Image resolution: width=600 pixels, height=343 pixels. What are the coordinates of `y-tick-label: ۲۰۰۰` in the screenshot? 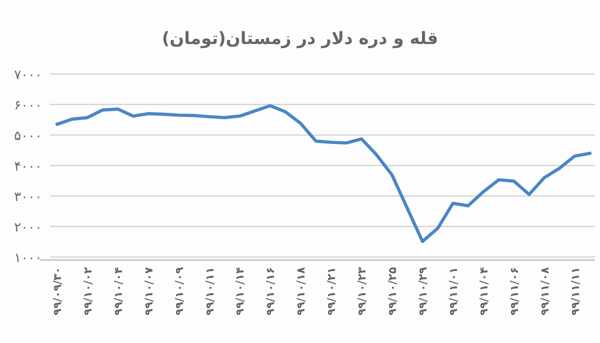 It's located at (28, 228).